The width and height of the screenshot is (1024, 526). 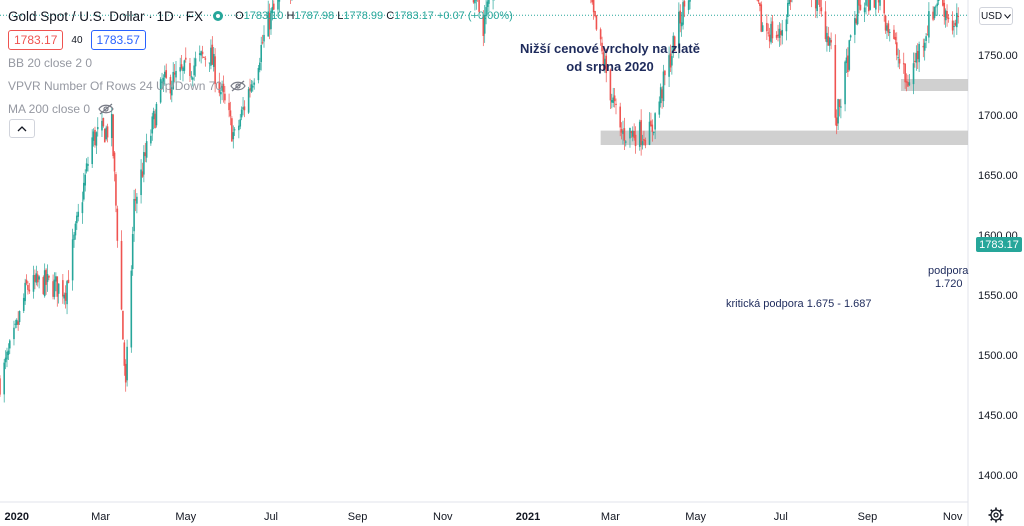 What do you see at coordinates (22, 128) in the screenshot?
I see `collapse-legend-button` at bounding box center [22, 128].